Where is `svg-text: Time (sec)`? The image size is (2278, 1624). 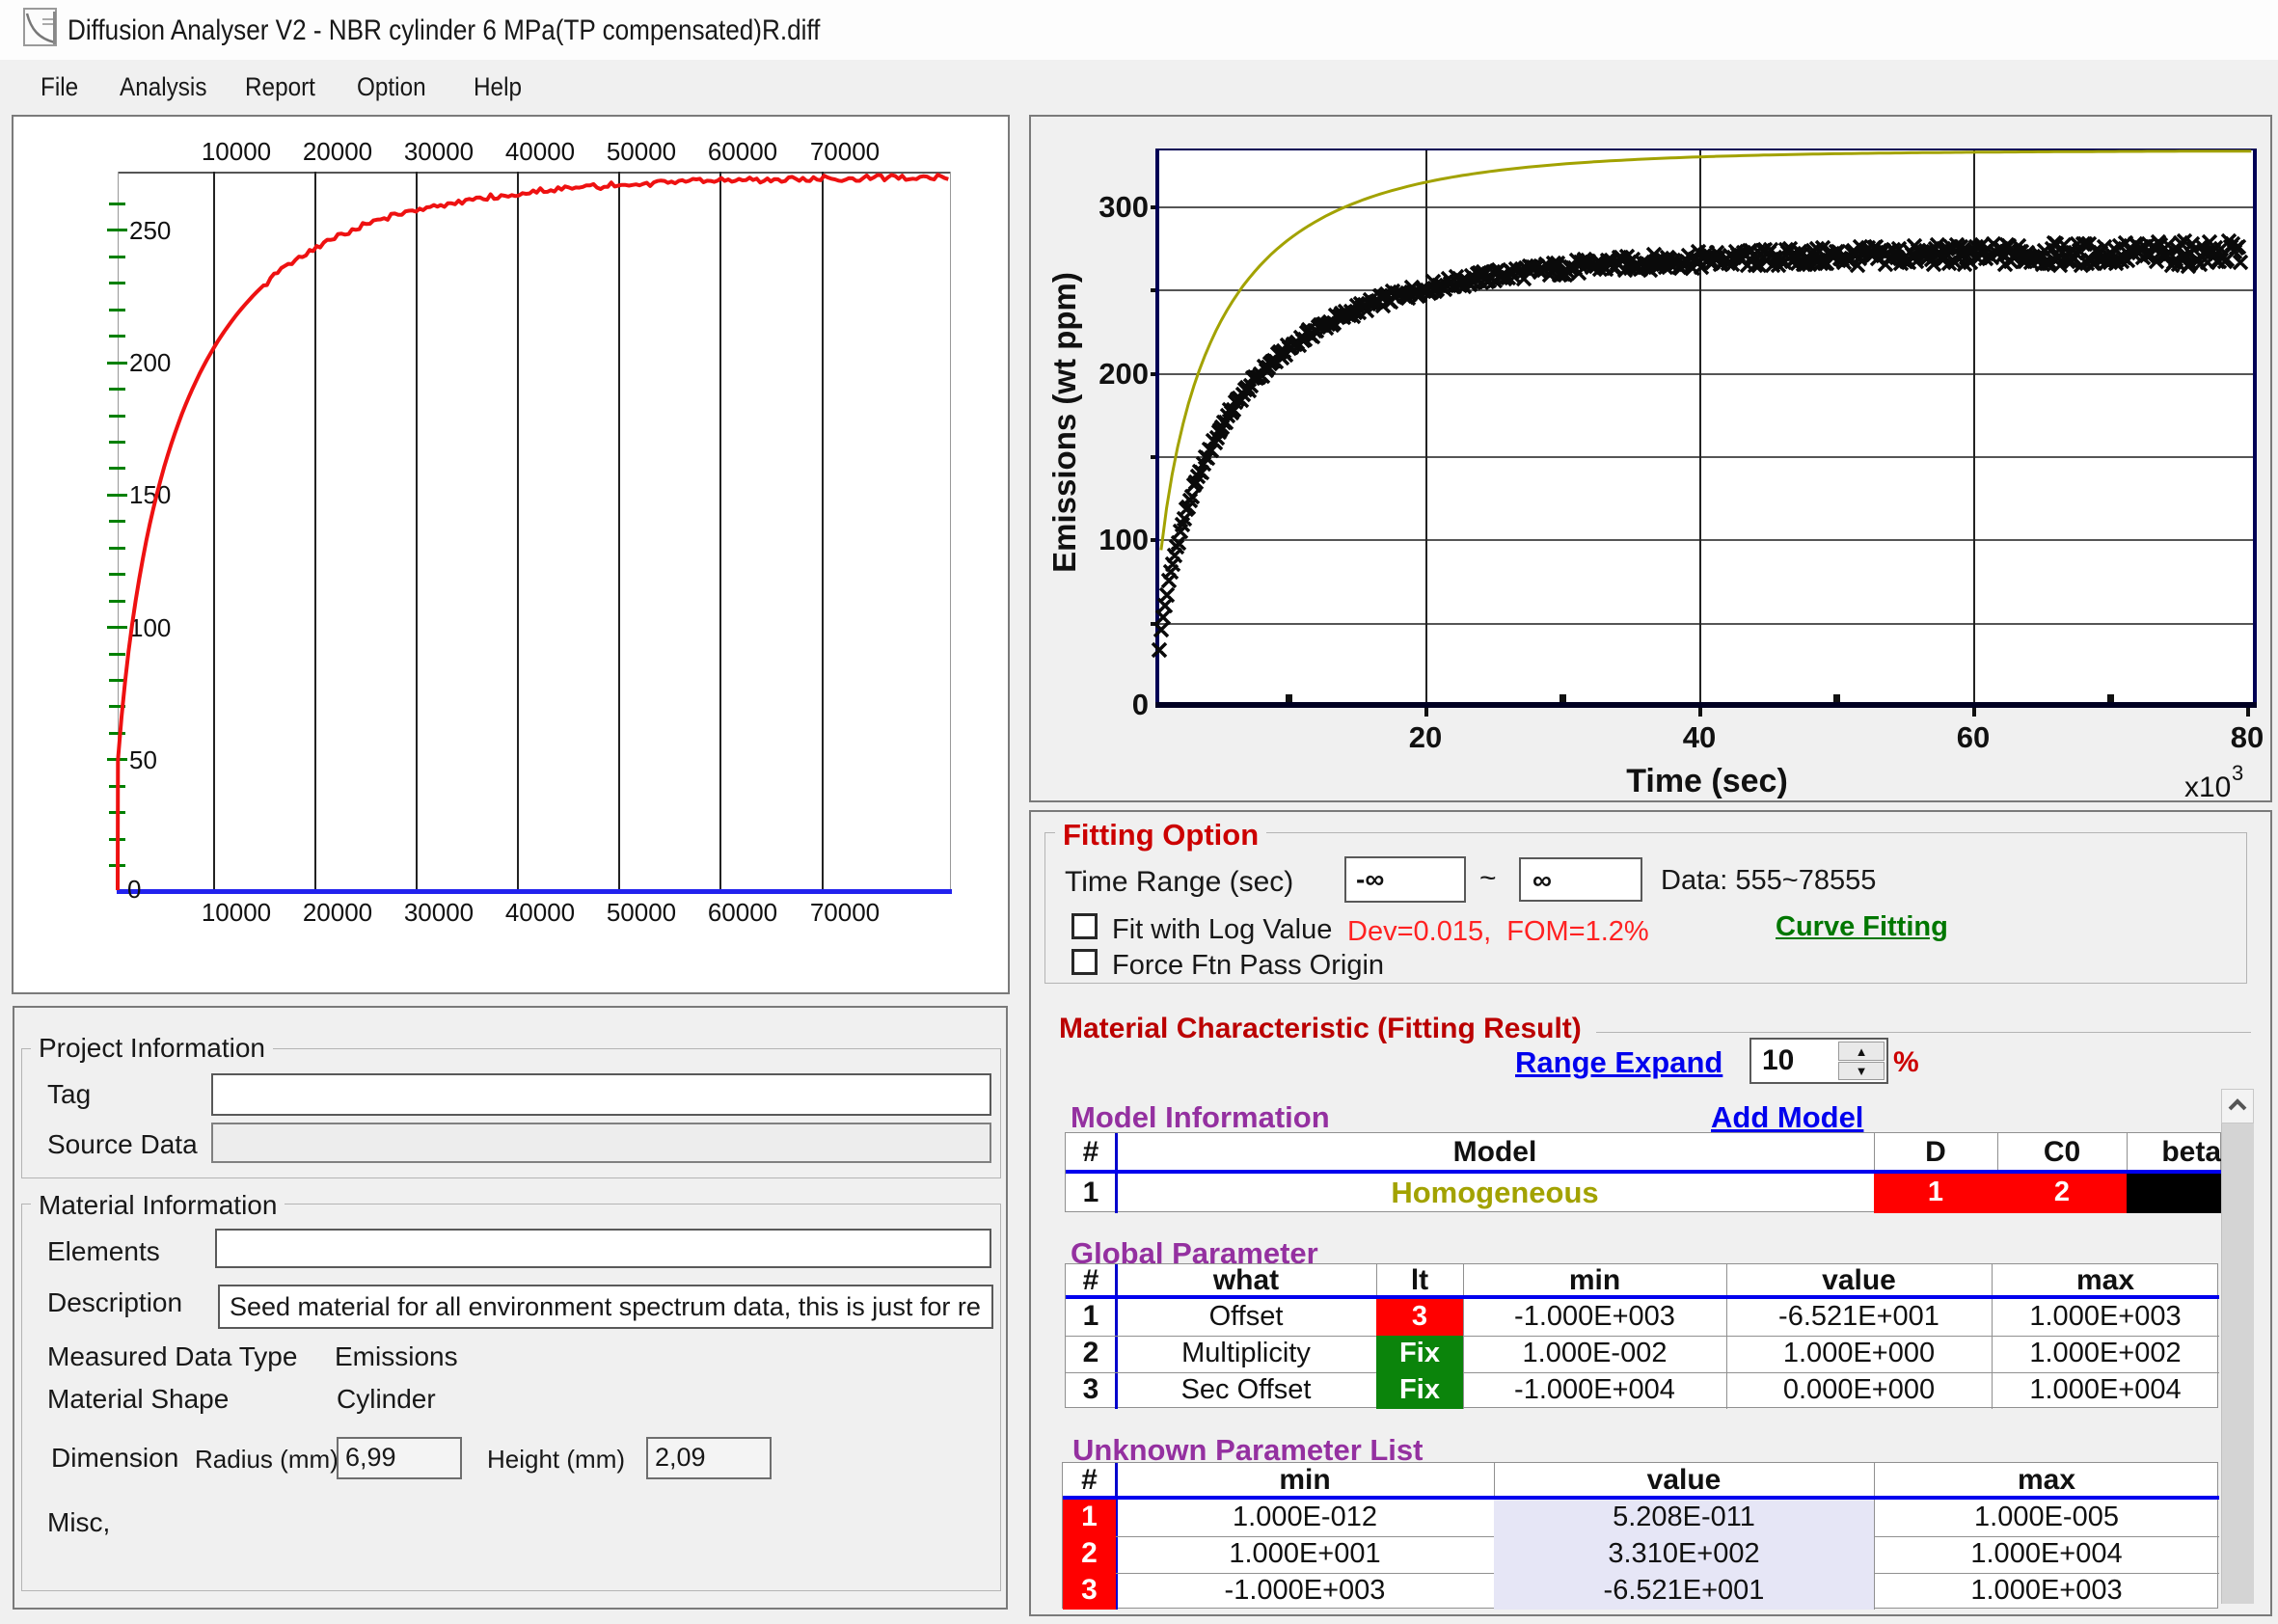
svg-text: Time (sec) is located at coordinates (1707, 781).